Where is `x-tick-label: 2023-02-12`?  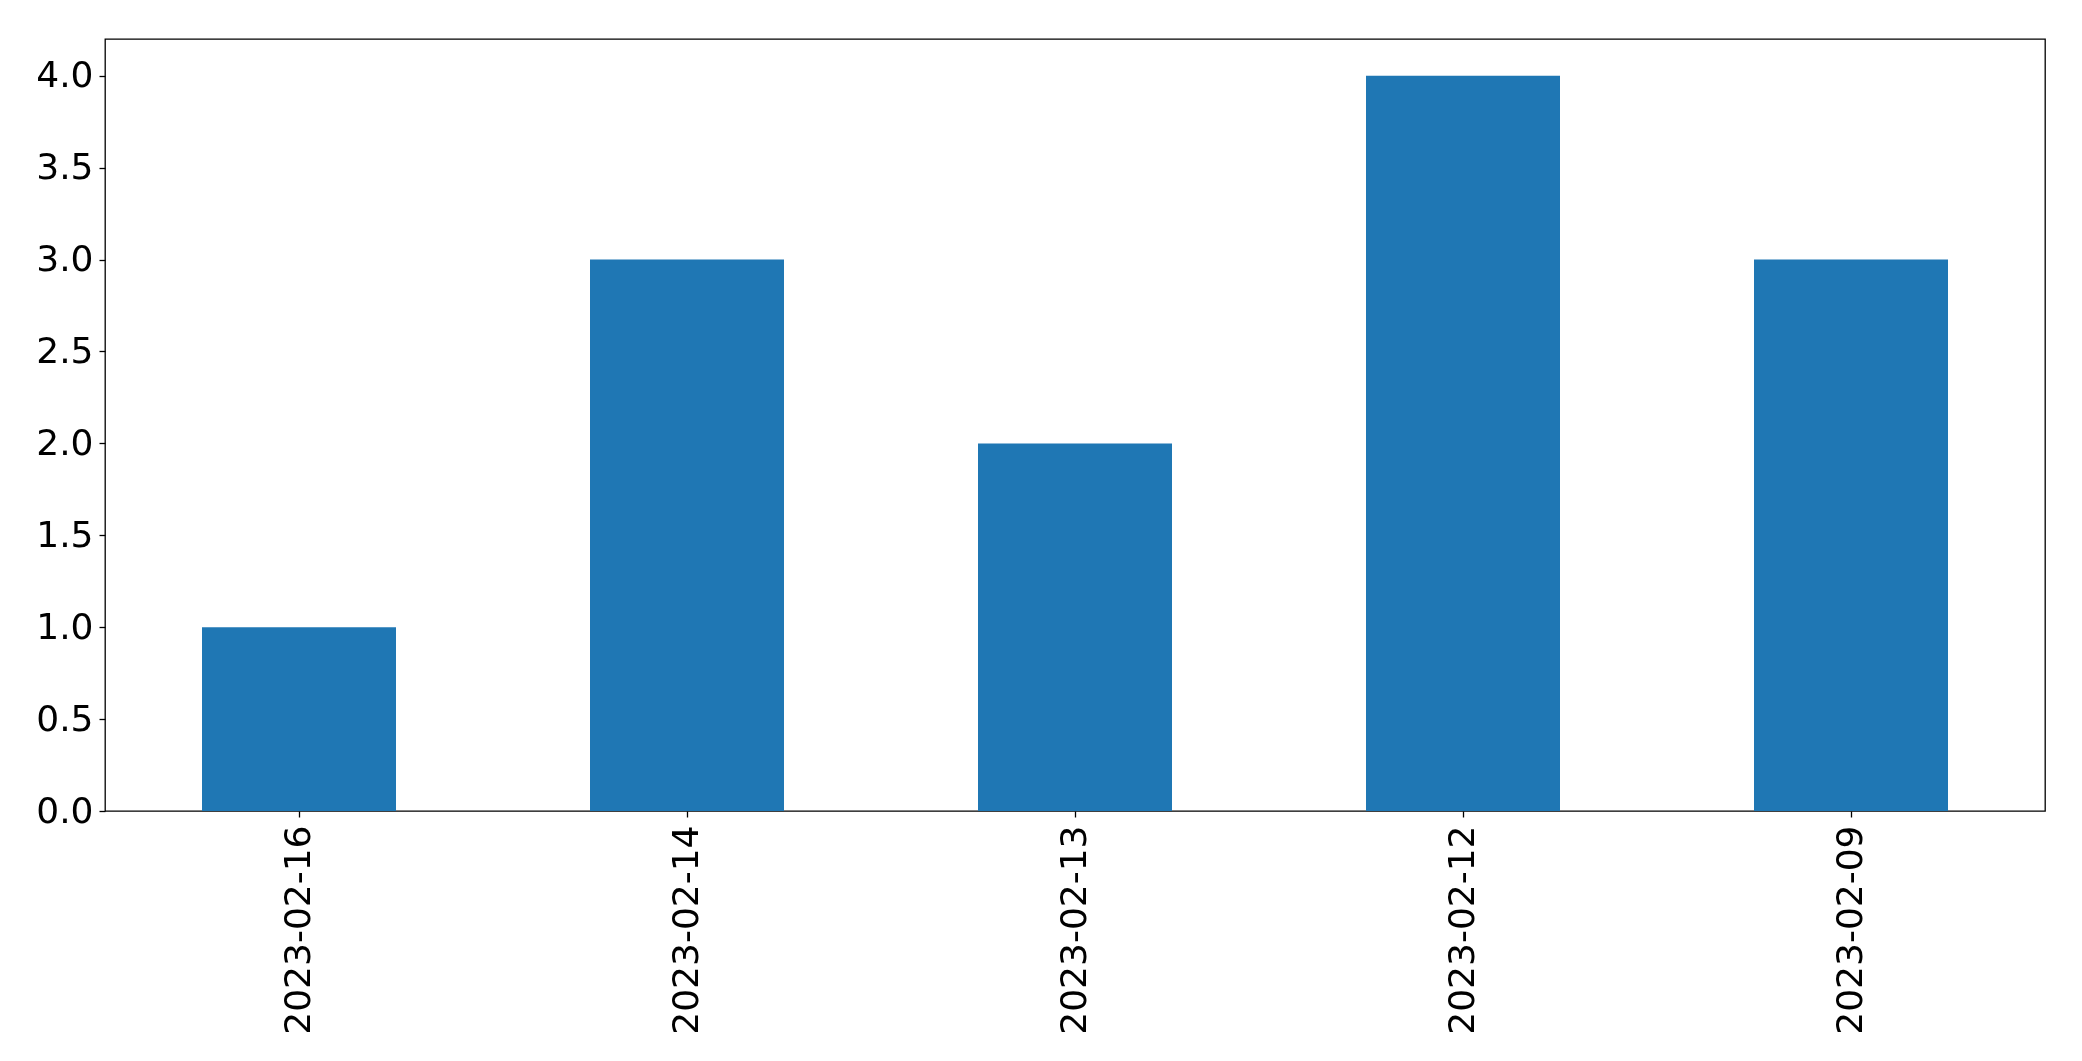 x-tick-label: 2023-02-12 is located at coordinates (1461, 930).